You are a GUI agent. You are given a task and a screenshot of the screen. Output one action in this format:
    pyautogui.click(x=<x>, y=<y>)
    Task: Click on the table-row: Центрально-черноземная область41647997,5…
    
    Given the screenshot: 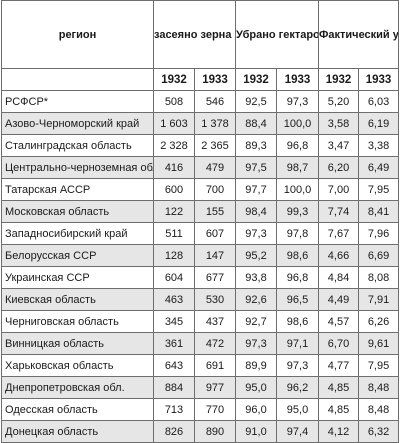 What is the action you would take?
    pyautogui.click(x=200, y=167)
    